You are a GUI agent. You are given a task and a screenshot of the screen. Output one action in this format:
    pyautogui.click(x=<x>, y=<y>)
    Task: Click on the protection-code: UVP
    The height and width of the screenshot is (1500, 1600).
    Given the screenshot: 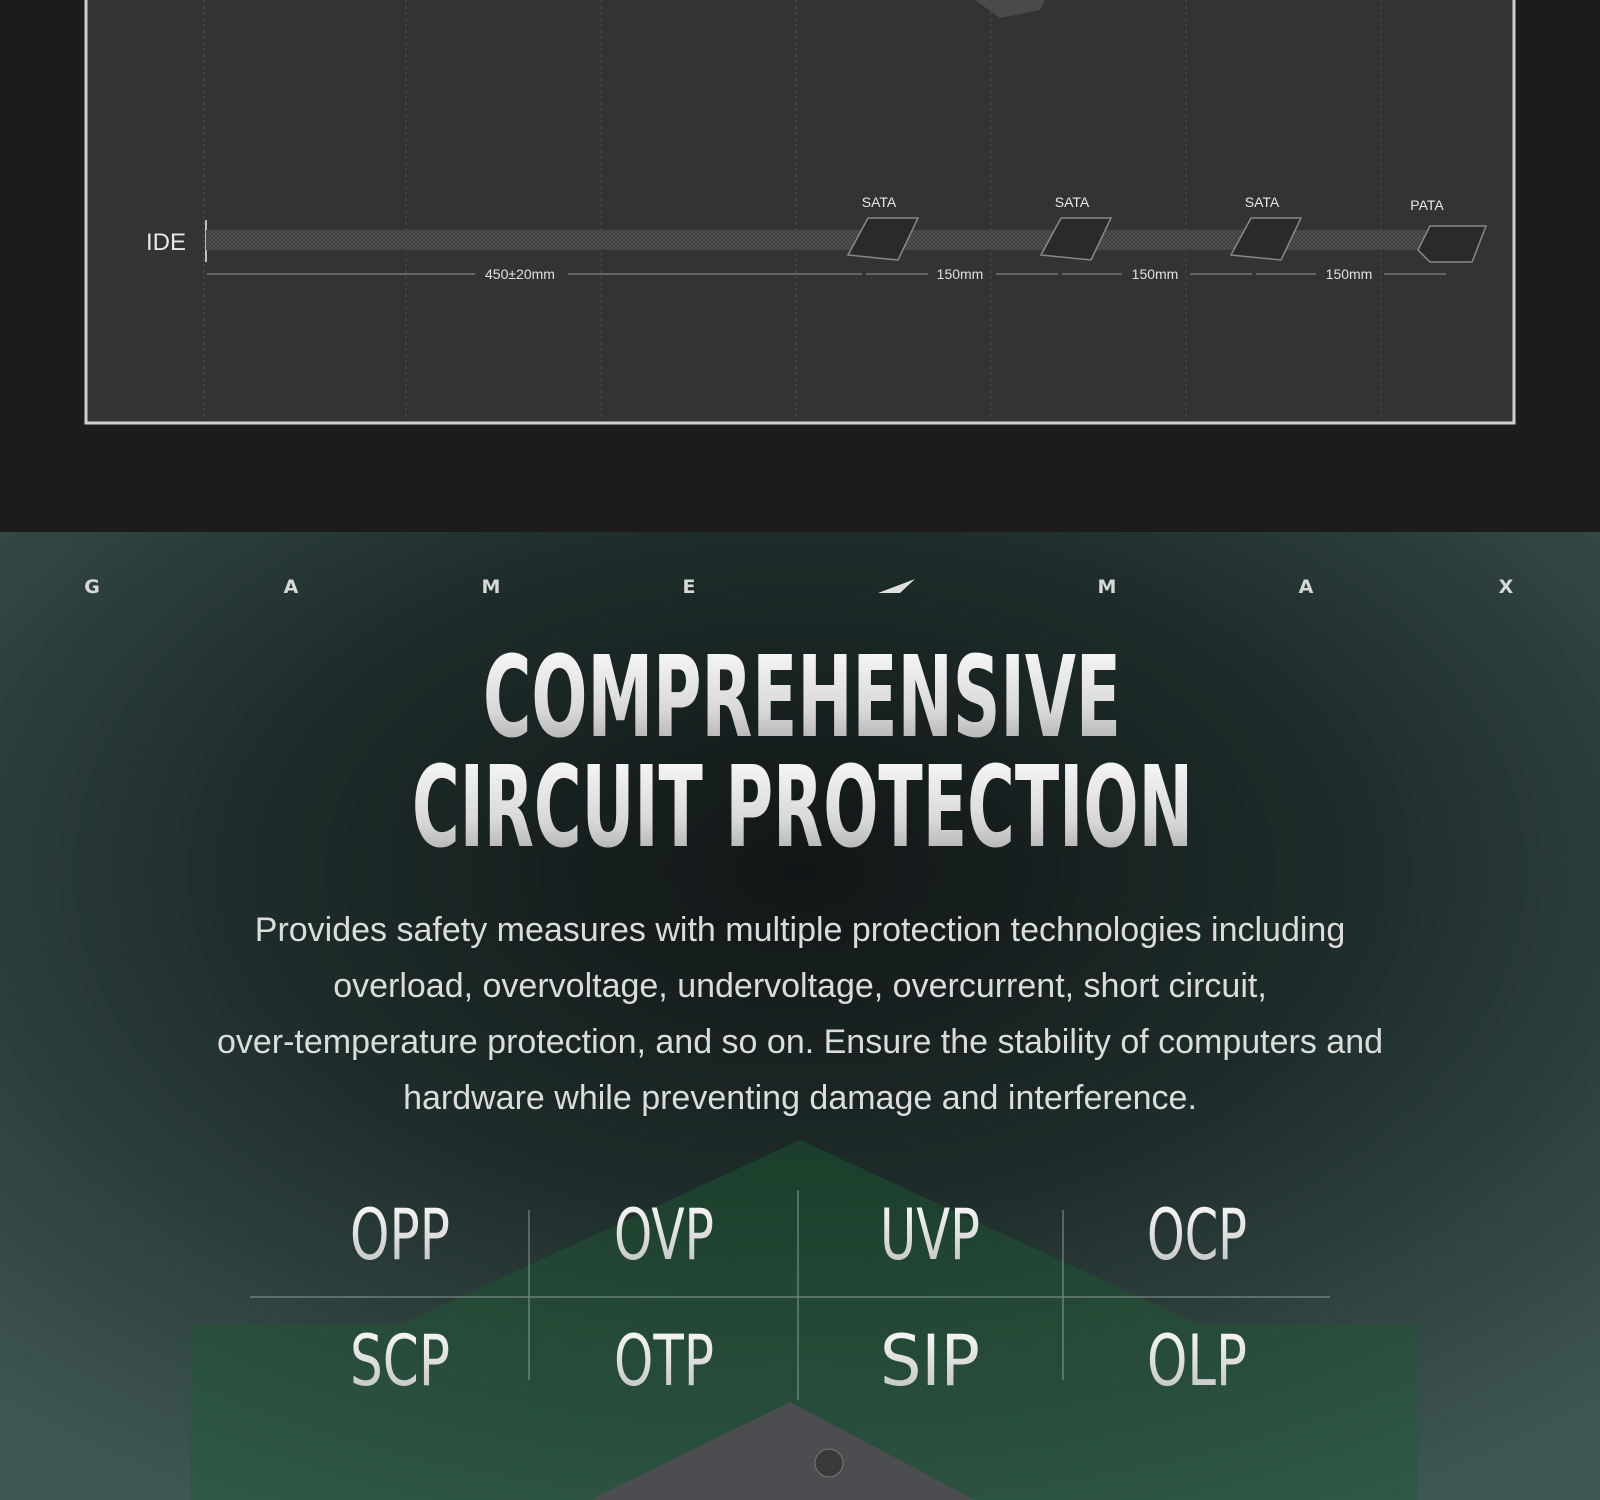 What is the action you would take?
    pyautogui.click(x=930, y=1235)
    